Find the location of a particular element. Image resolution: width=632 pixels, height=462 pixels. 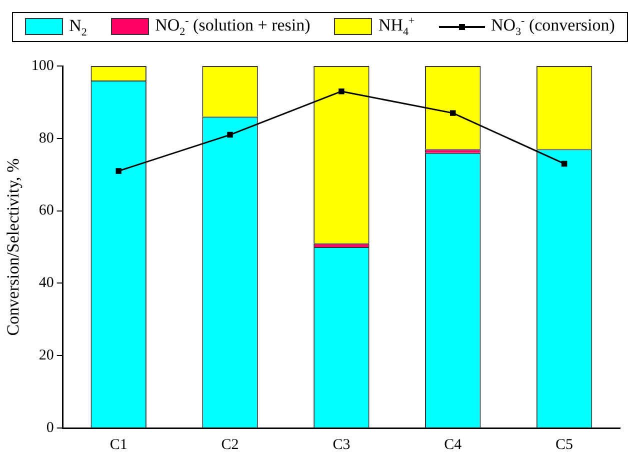

y-tick-label: 100 is located at coordinates (42, 66).